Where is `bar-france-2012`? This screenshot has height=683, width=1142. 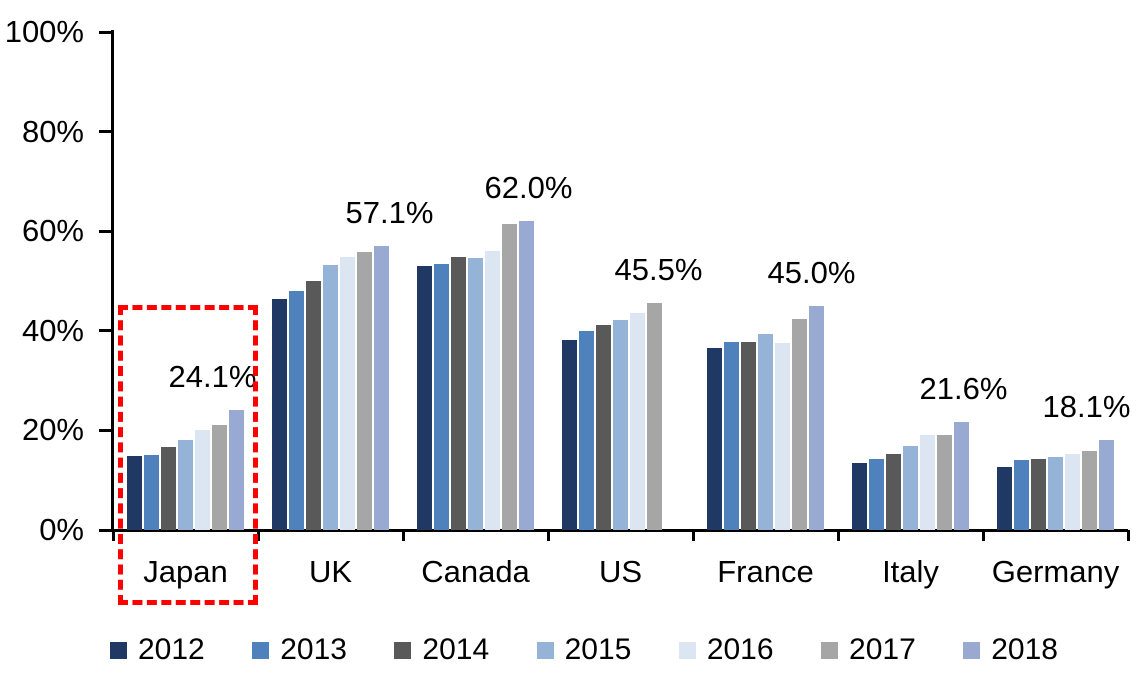
bar-france-2012 is located at coordinates (714, 439).